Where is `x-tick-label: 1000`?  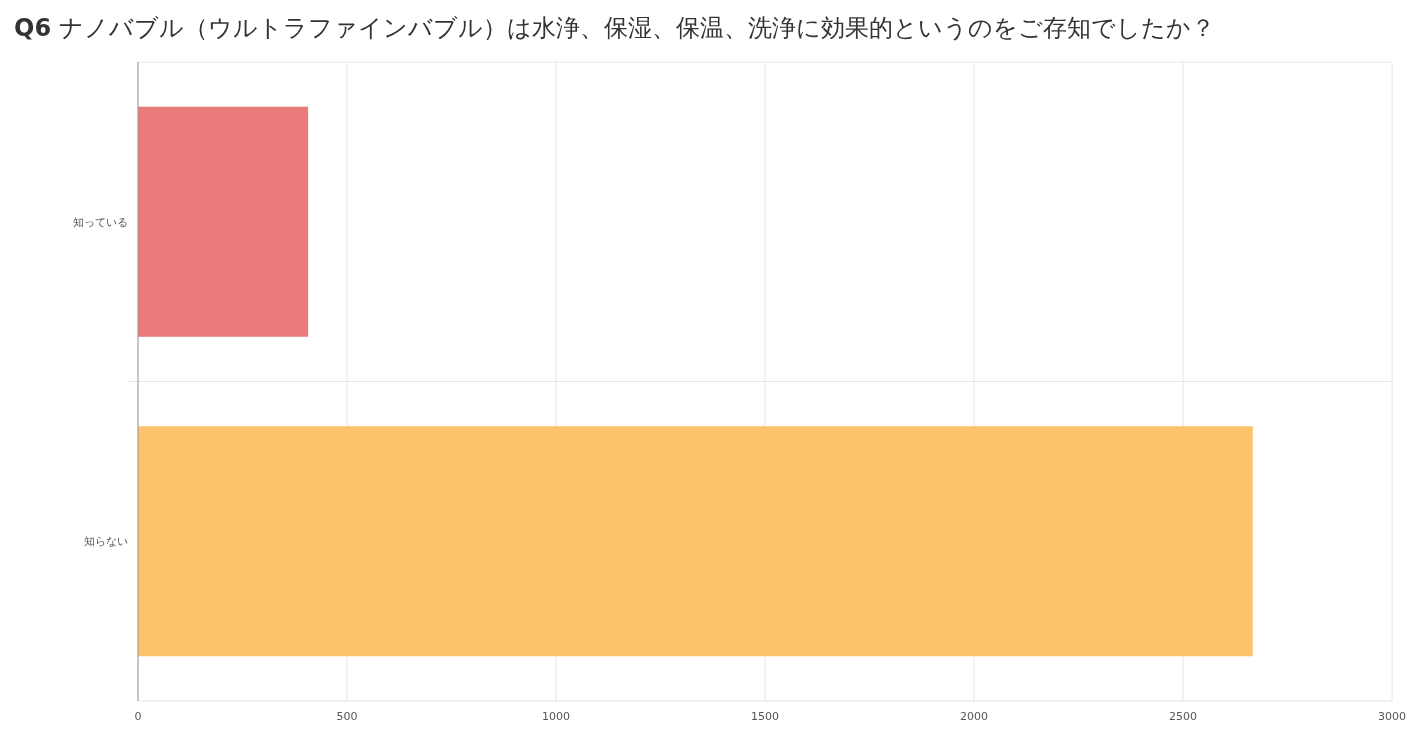 x-tick-label: 1000 is located at coordinates (556, 716).